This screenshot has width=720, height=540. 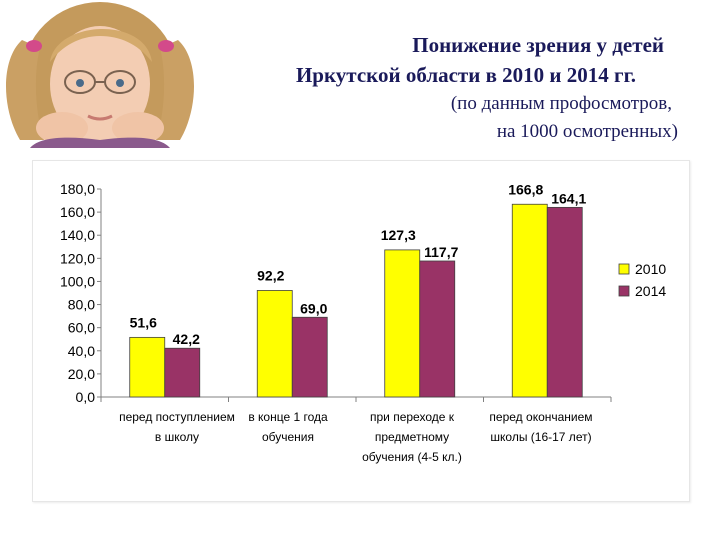 What do you see at coordinates (398, 235) in the screenshot?
I see `data-label: 127,3` at bounding box center [398, 235].